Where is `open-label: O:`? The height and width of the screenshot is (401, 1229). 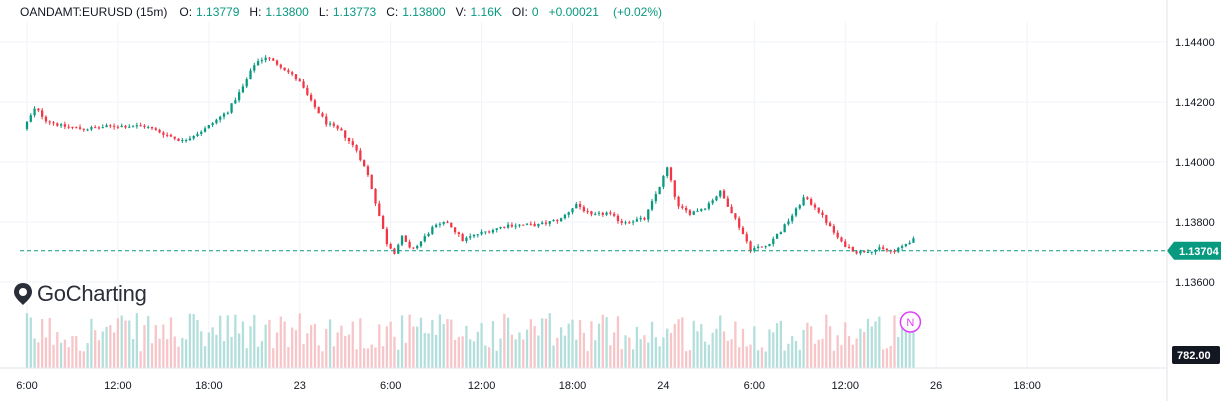 open-label: O: is located at coordinates (186, 12).